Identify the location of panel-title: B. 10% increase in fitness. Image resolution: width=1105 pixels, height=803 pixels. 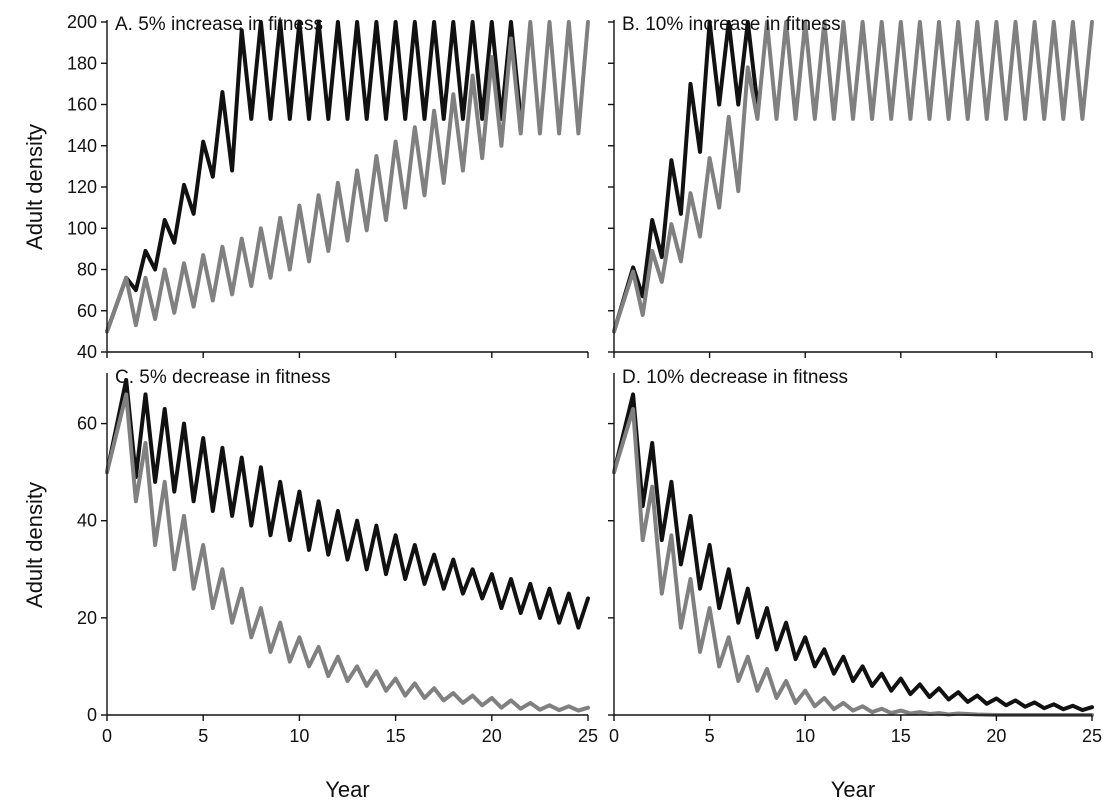
(731, 24).